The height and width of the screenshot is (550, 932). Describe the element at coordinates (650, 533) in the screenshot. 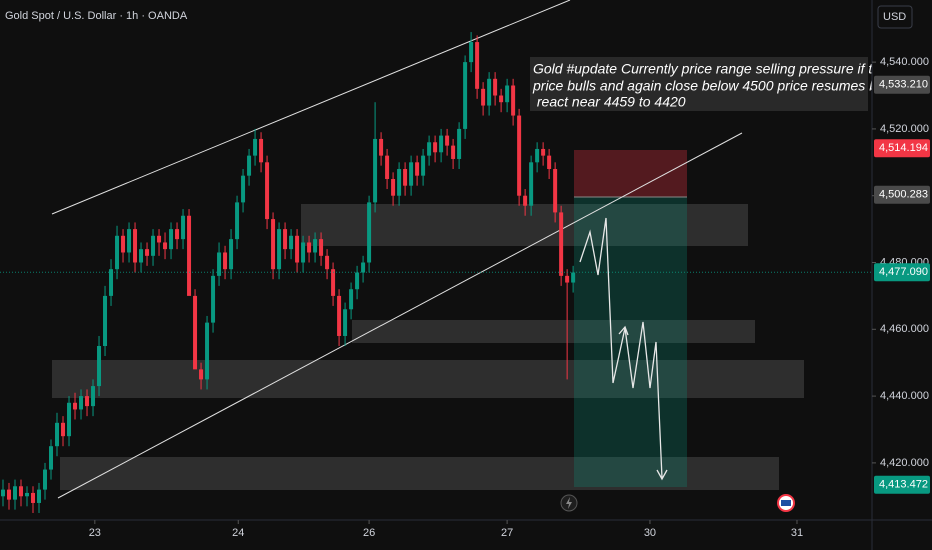

I see `x-tick-label: 30` at that location.